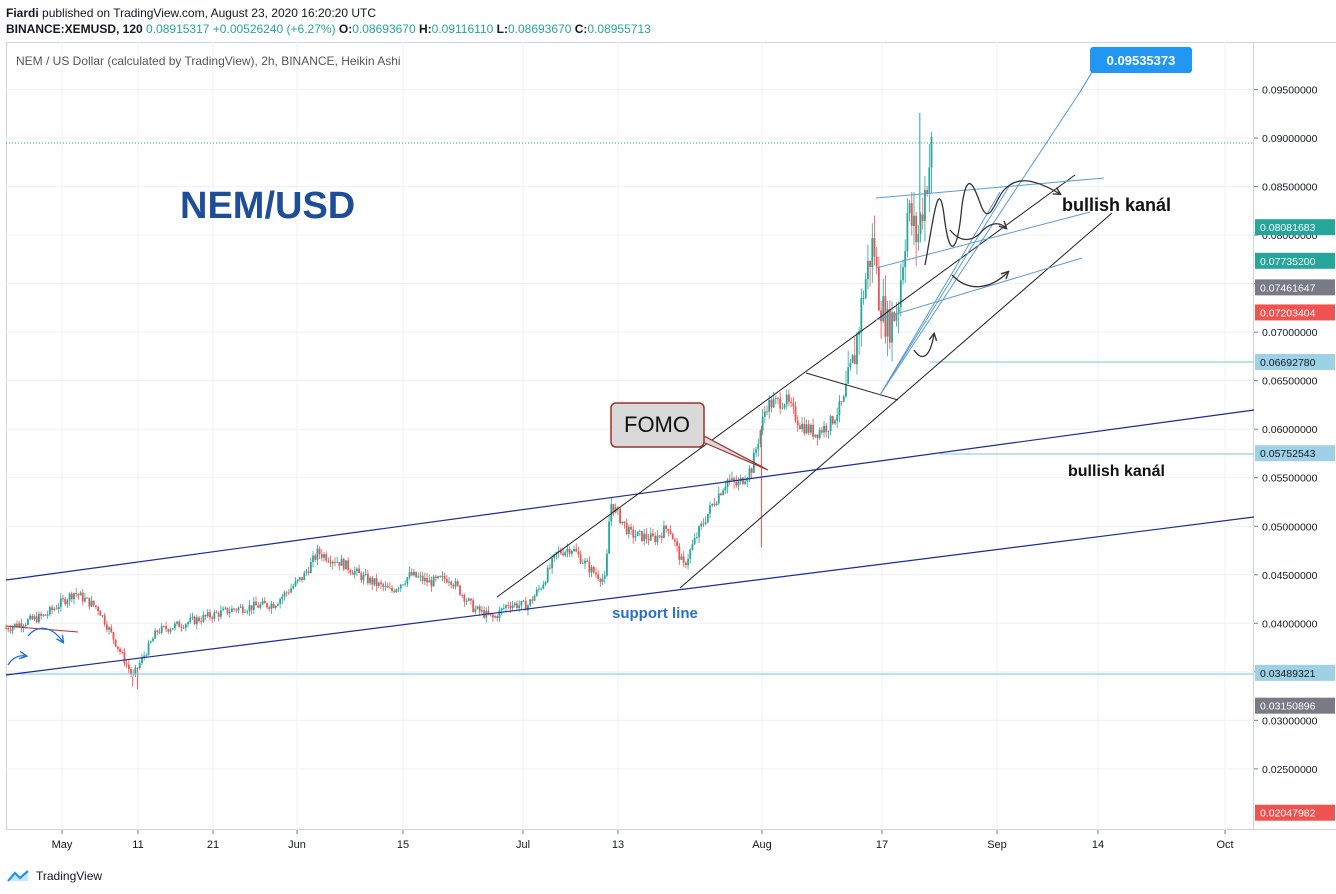 The height and width of the screenshot is (894, 1336). I want to click on x-tick-label: Jun, so click(297, 845).